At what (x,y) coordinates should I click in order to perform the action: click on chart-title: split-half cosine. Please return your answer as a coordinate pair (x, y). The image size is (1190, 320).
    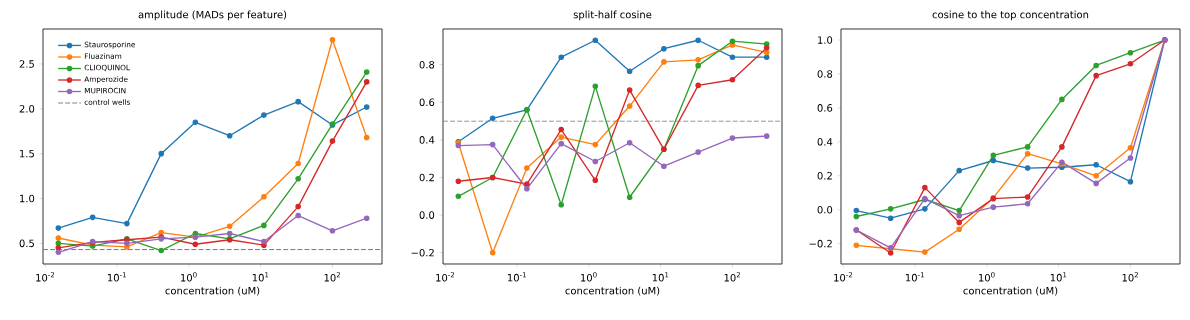
    Looking at the image, I should click on (612, 15).